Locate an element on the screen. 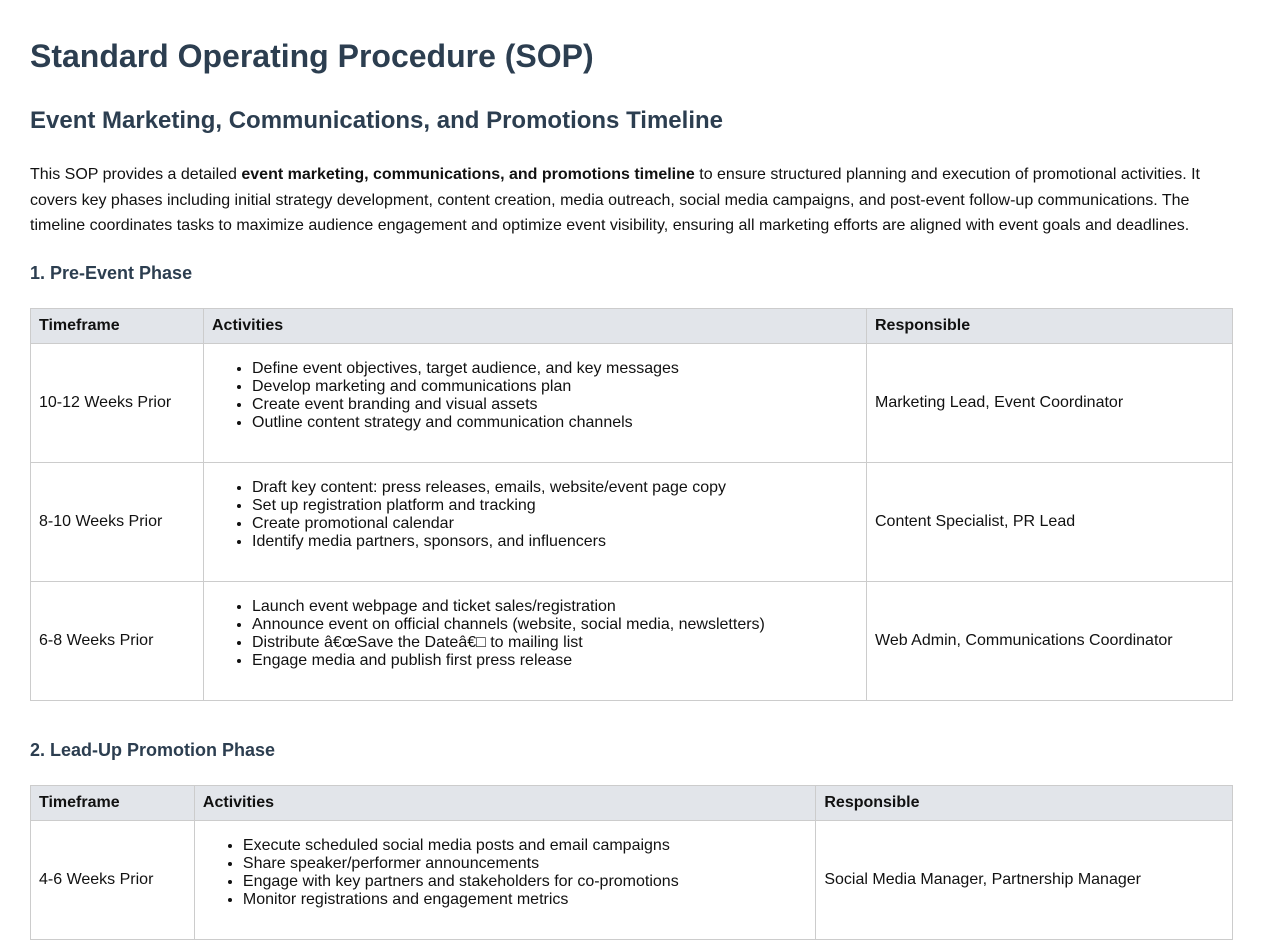  activity-item: Create promotional calendar is located at coordinates (555, 524).